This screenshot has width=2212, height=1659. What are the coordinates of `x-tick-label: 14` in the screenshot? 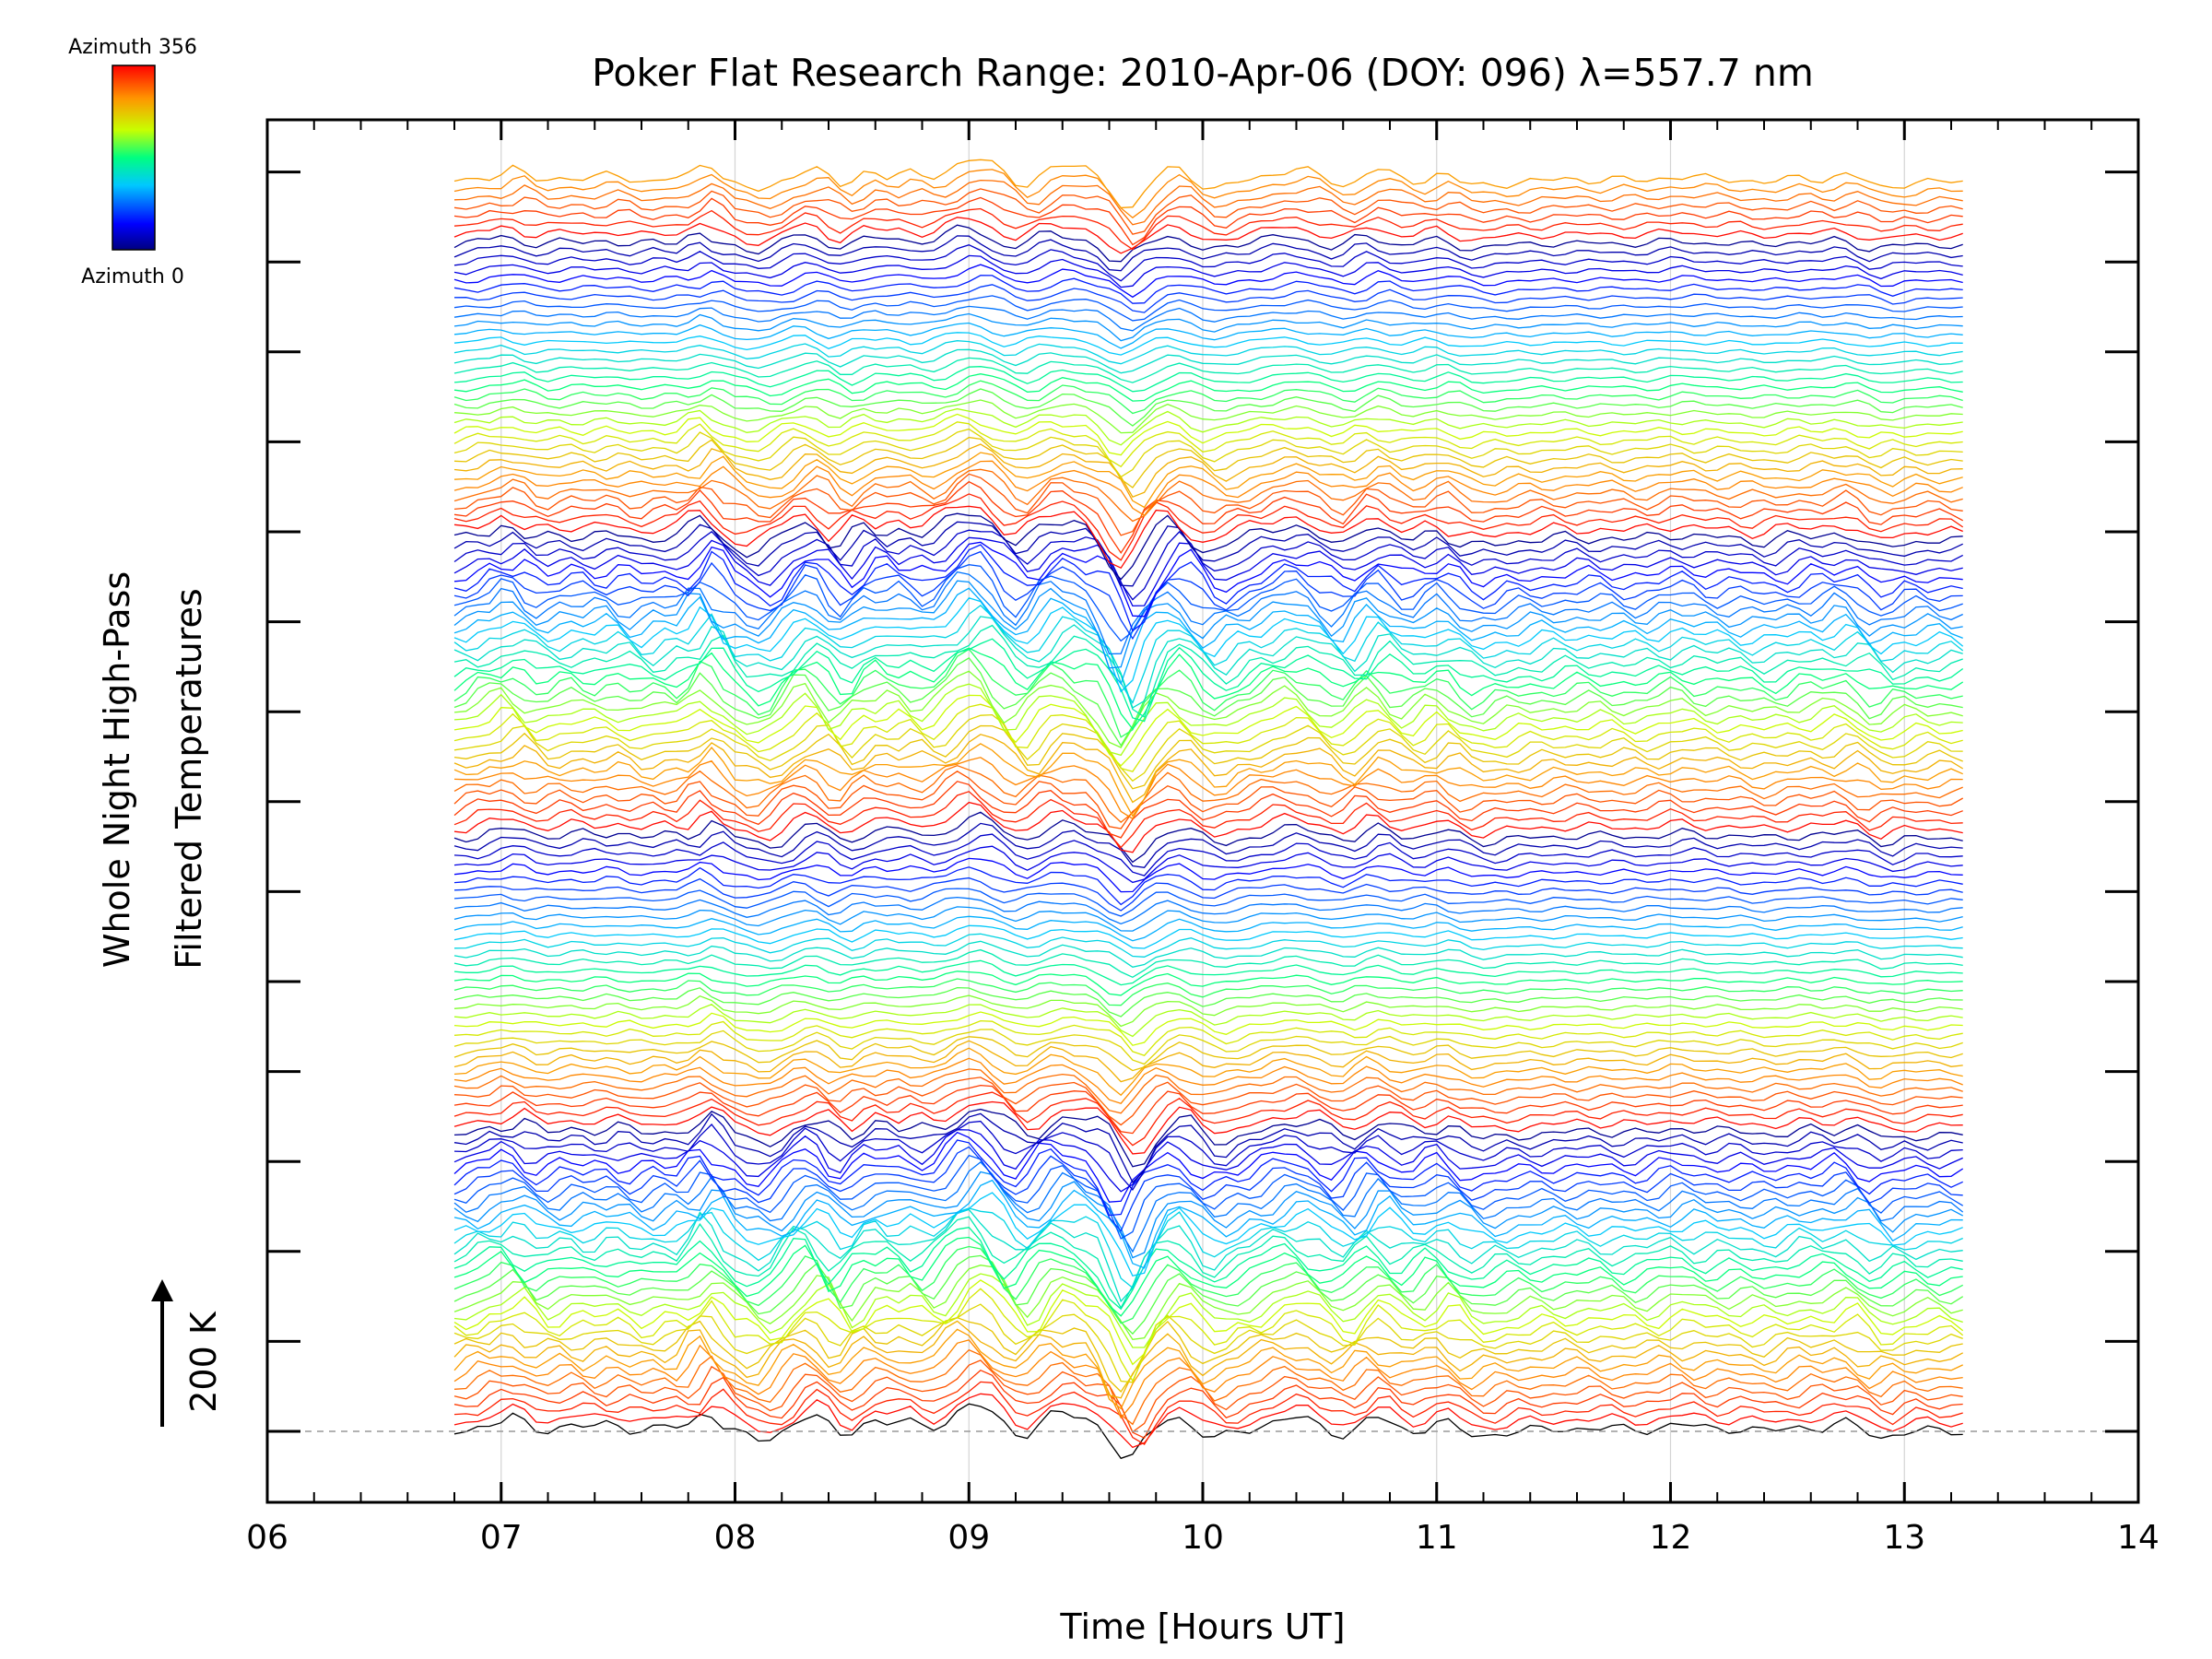 It's located at (2138, 1538).